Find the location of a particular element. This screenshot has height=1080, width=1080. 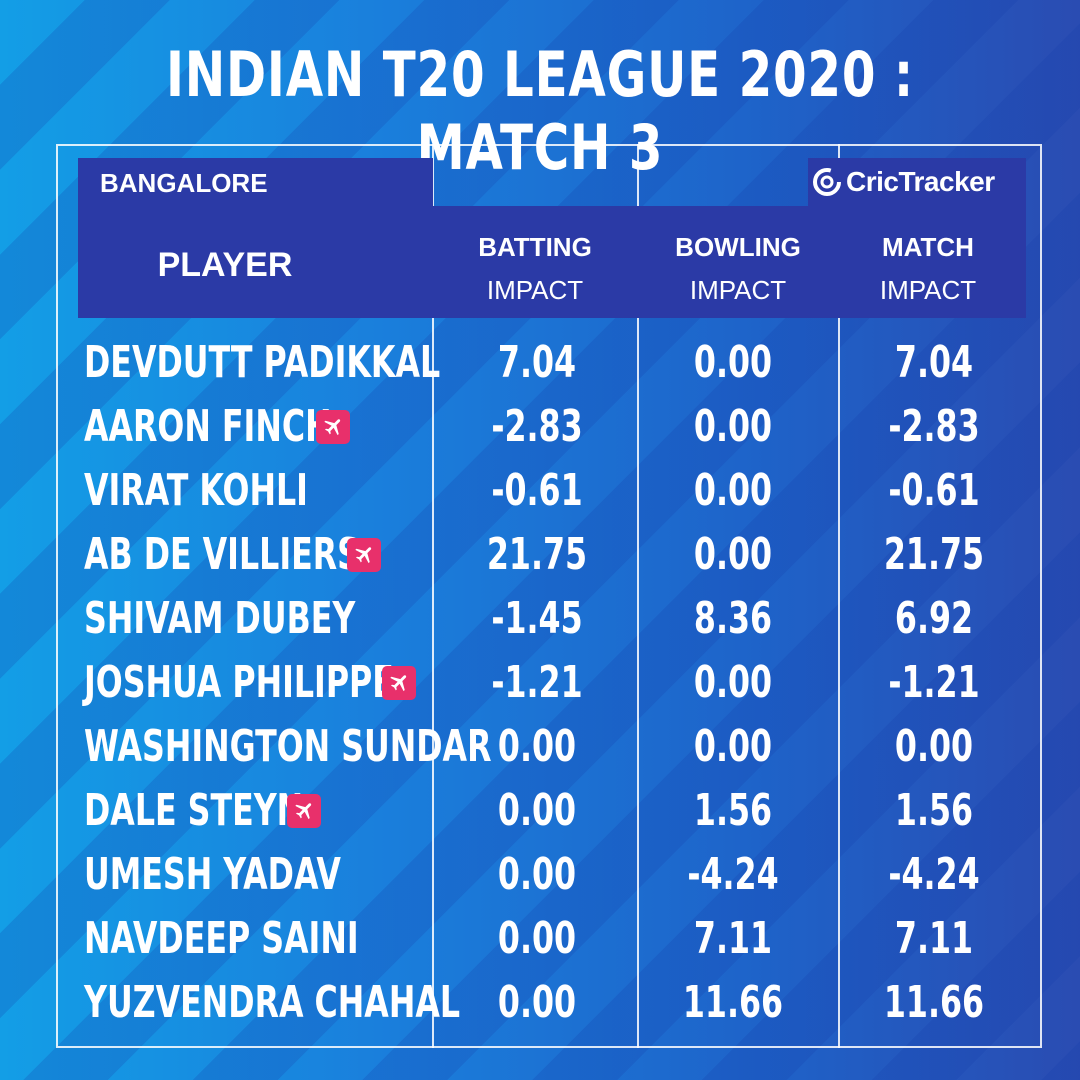

bowling-impact-value: 11.66 is located at coordinates (733, 1002).